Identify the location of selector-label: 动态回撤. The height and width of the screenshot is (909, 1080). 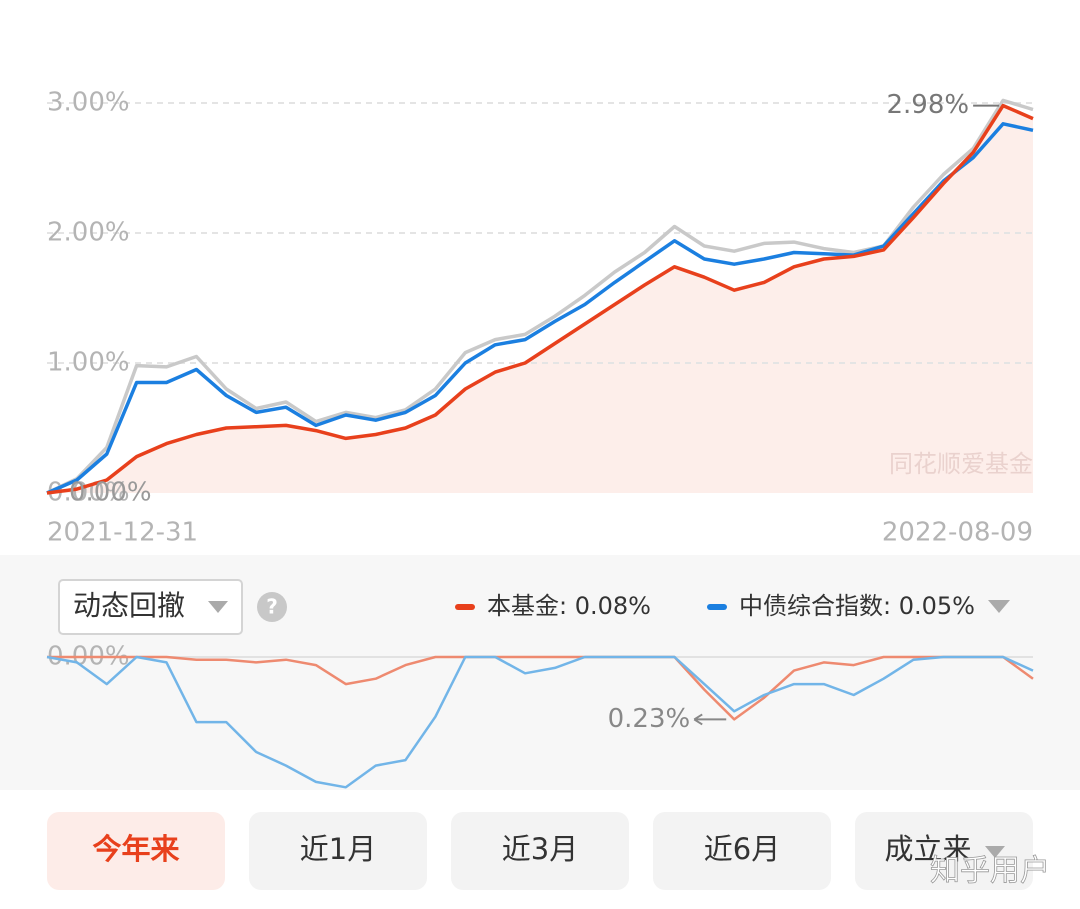
(129, 605).